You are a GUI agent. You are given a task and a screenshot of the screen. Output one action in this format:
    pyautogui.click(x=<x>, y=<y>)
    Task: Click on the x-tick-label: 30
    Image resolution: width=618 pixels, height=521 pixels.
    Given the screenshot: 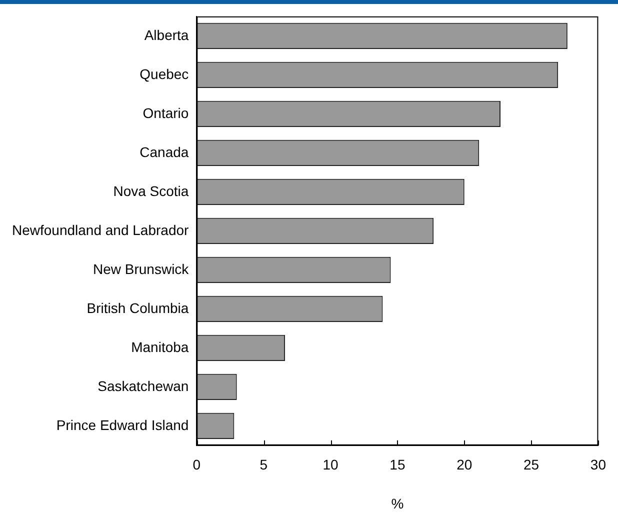 What is the action you would take?
    pyautogui.click(x=598, y=464)
    